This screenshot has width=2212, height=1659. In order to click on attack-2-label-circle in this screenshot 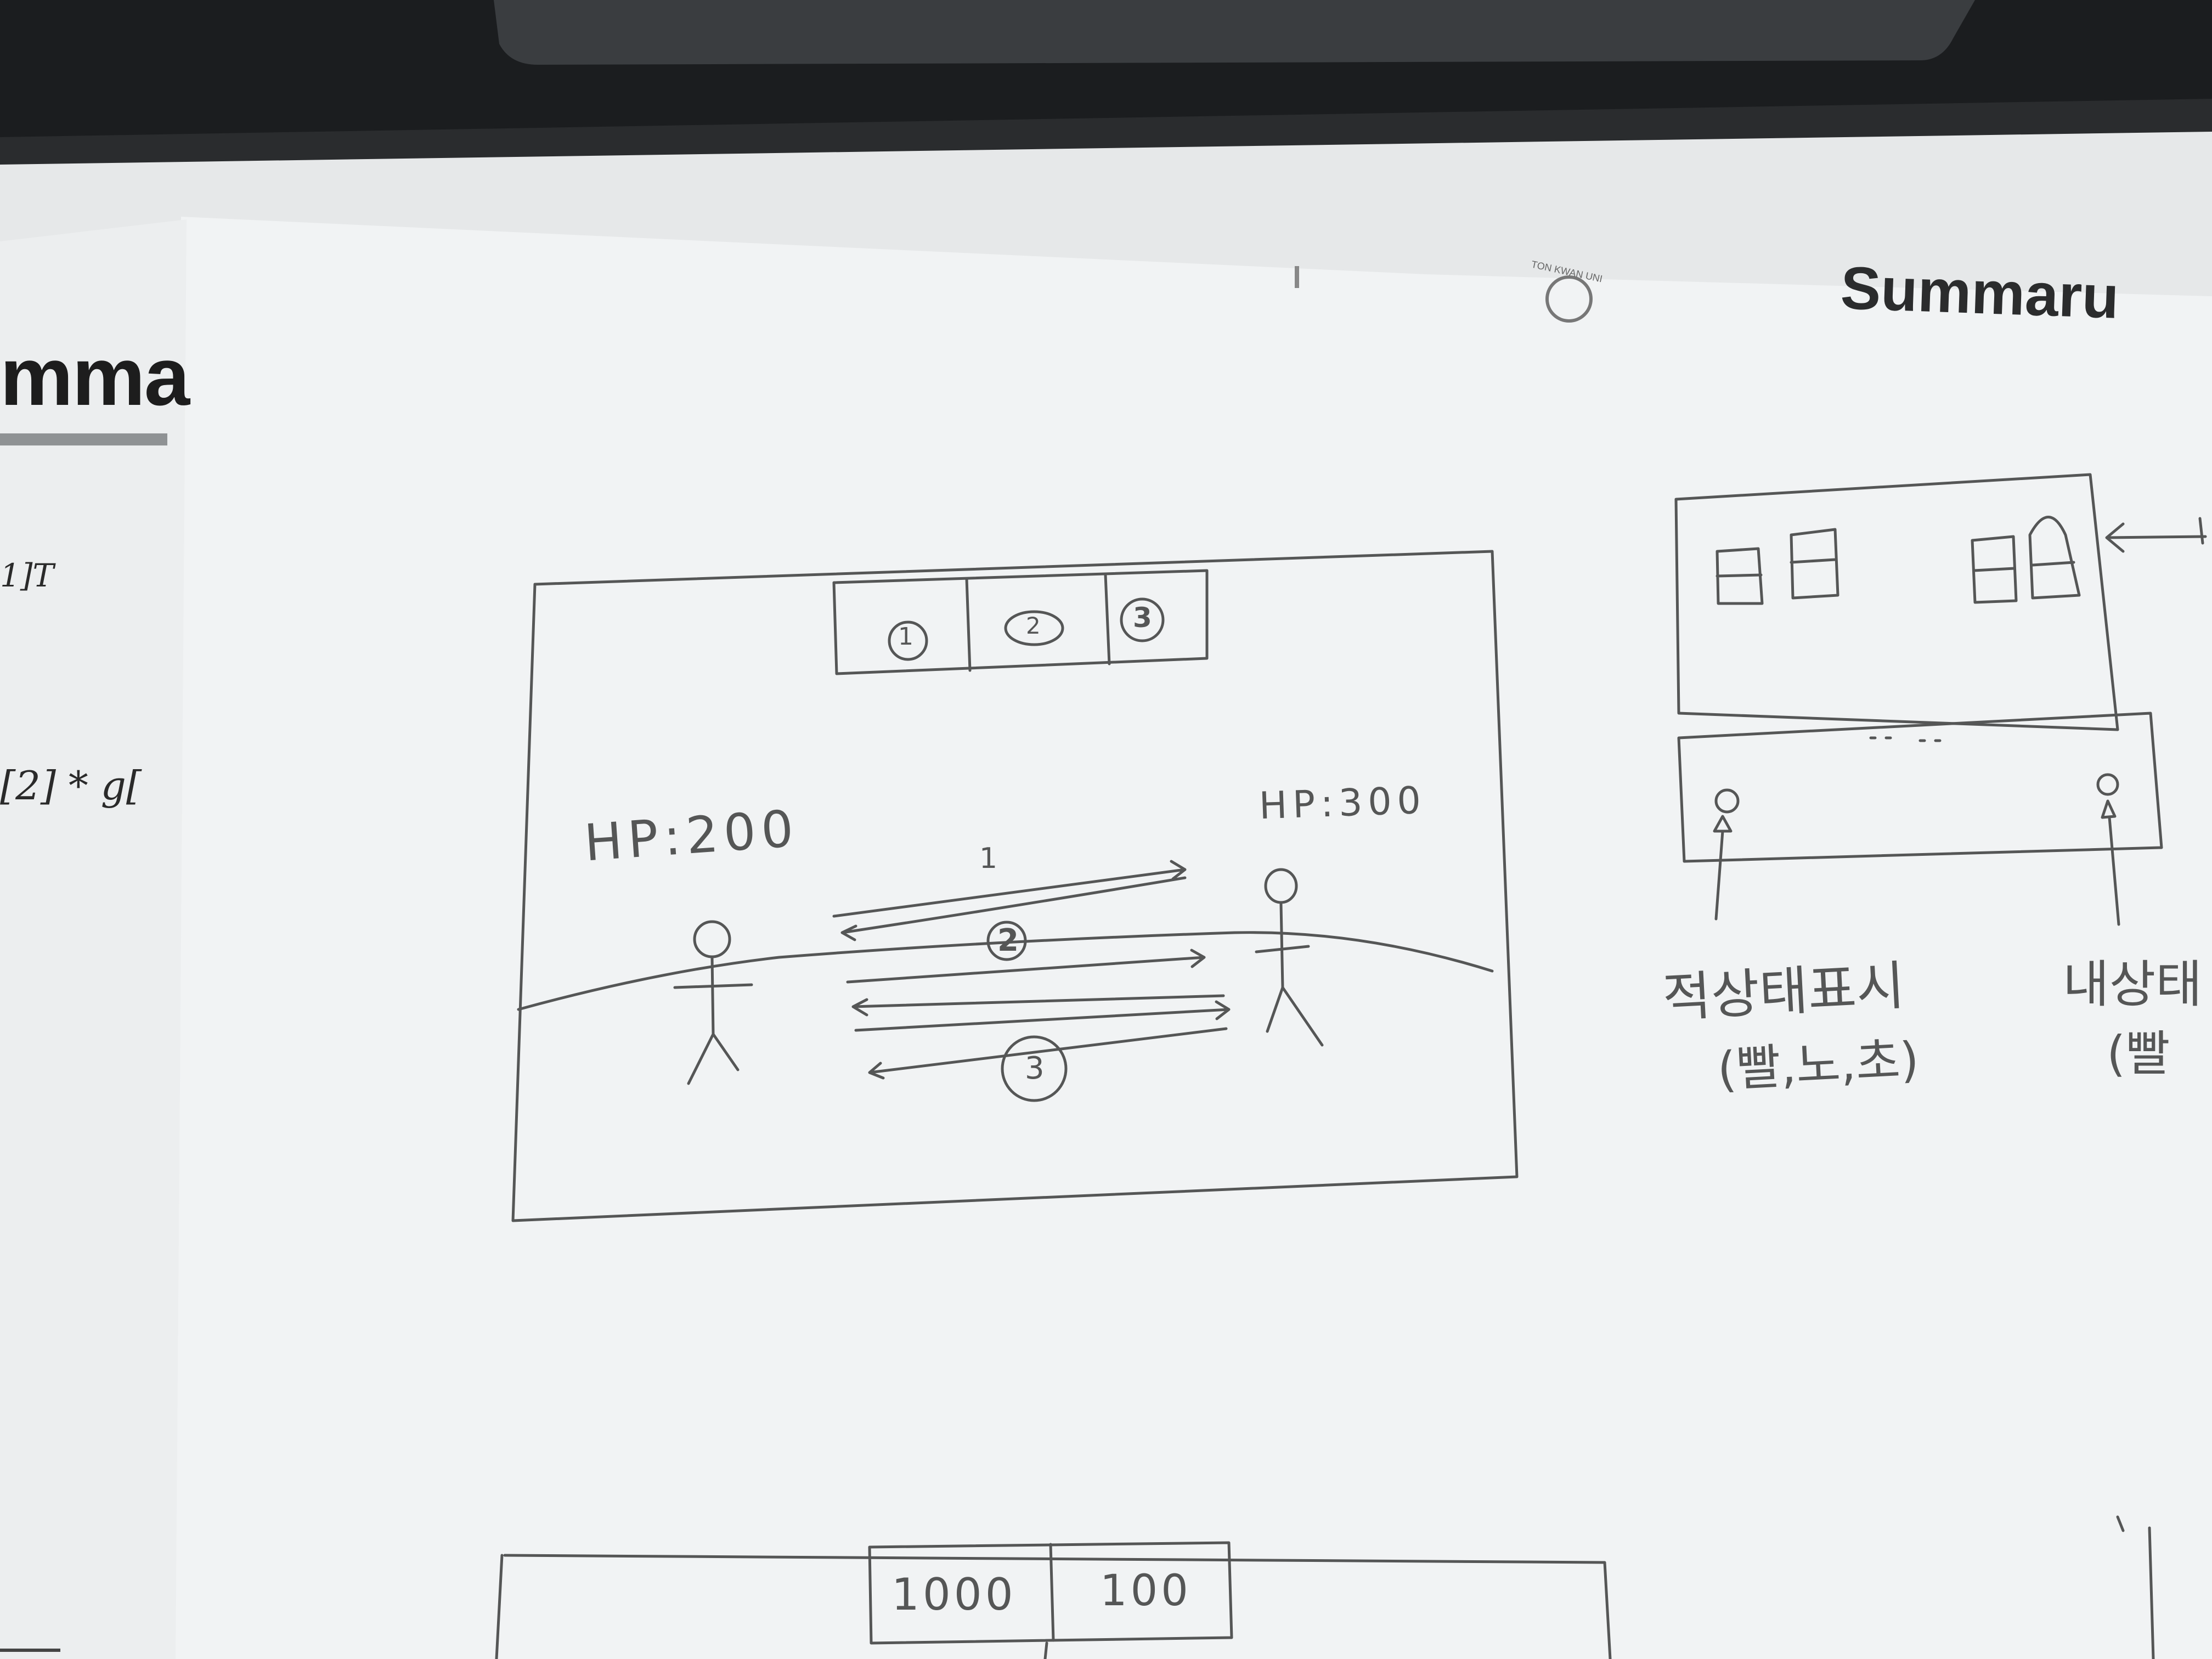, I will do `click(1007, 941)`.